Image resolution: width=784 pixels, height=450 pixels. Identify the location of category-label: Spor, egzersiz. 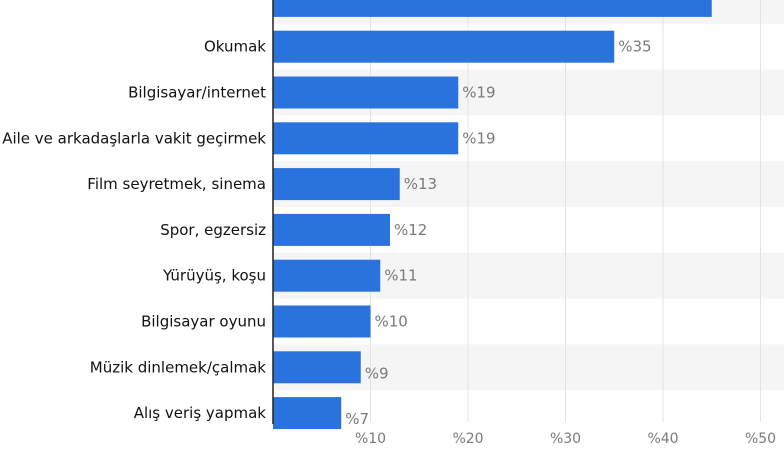
(213, 230).